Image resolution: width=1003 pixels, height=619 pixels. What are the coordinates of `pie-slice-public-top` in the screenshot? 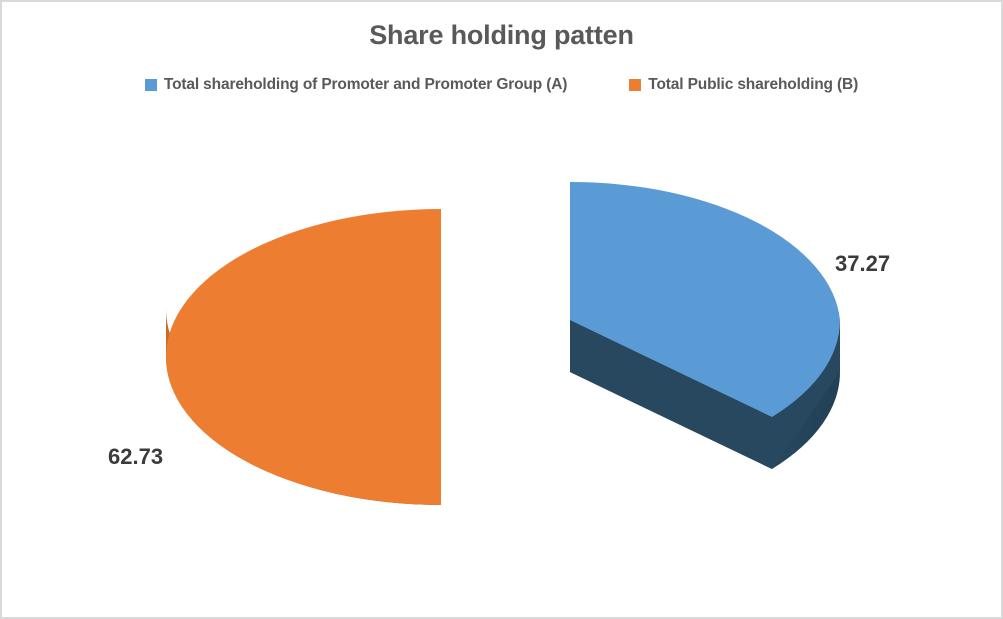 It's located at (303, 357).